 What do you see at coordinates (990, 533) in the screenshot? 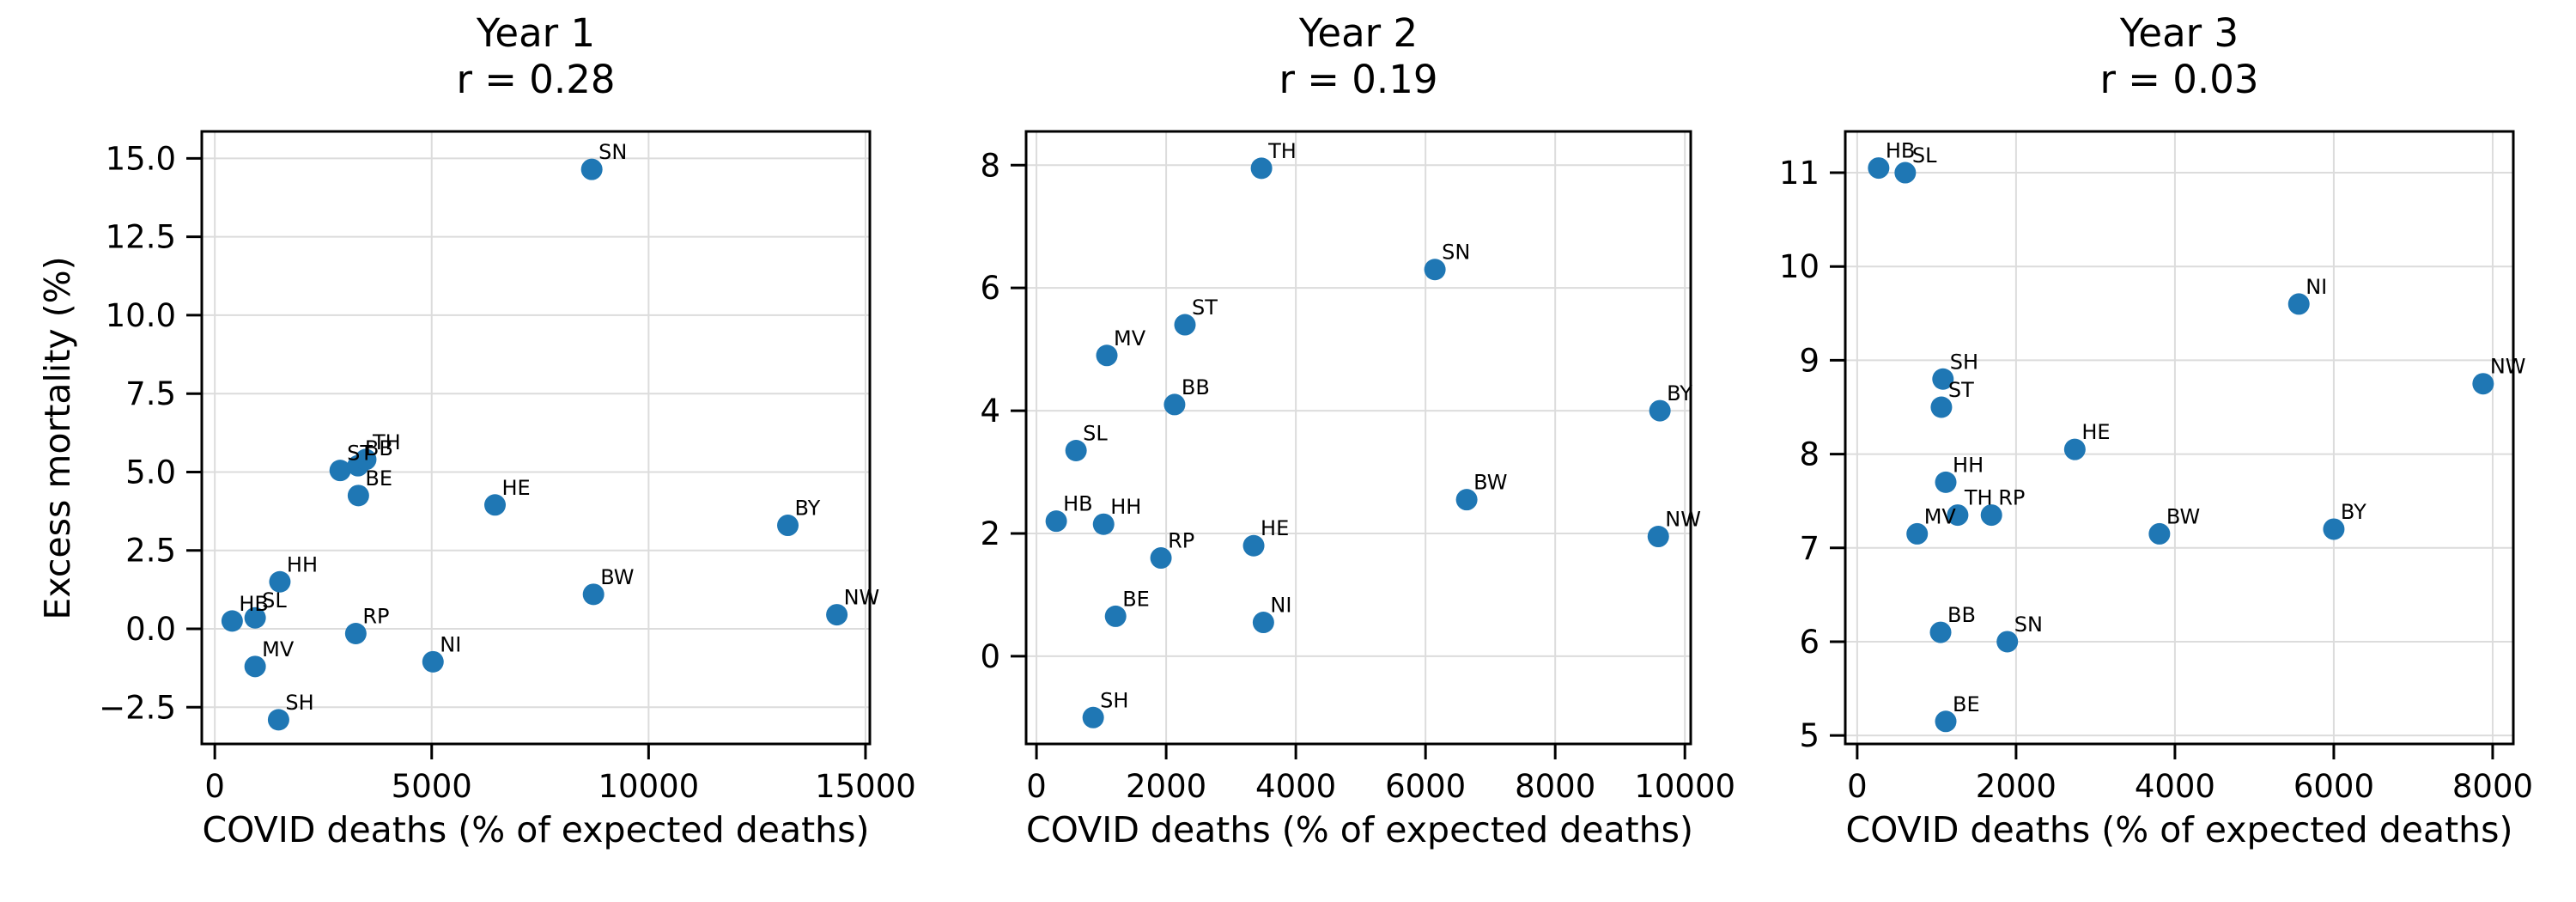
I see `y-tick-label: 2` at bounding box center [990, 533].